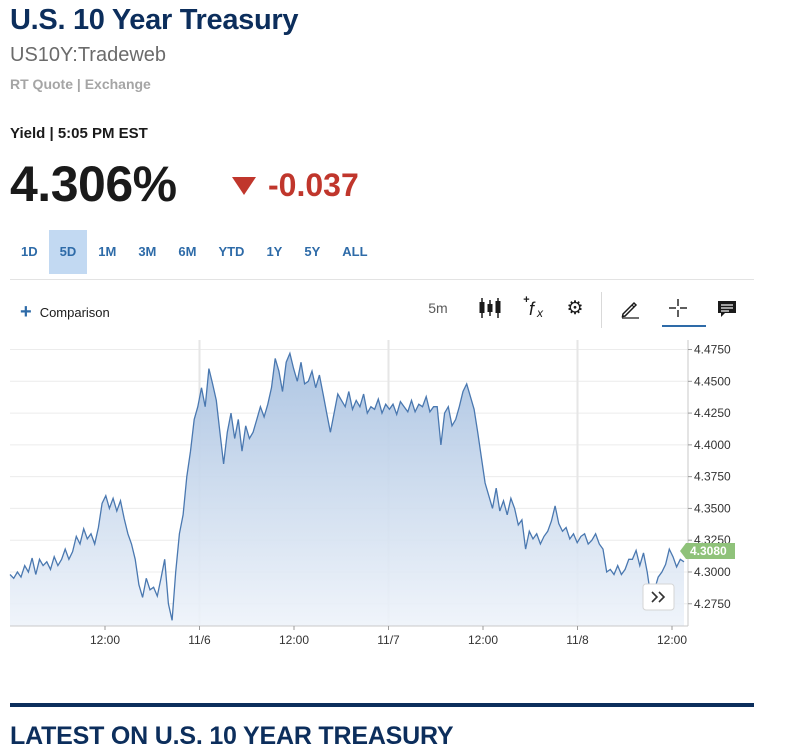 This screenshot has height=753, width=788. Describe the element at coordinates (712, 604) in the screenshot. I see `y-tick-label: 4.2750` at that location.